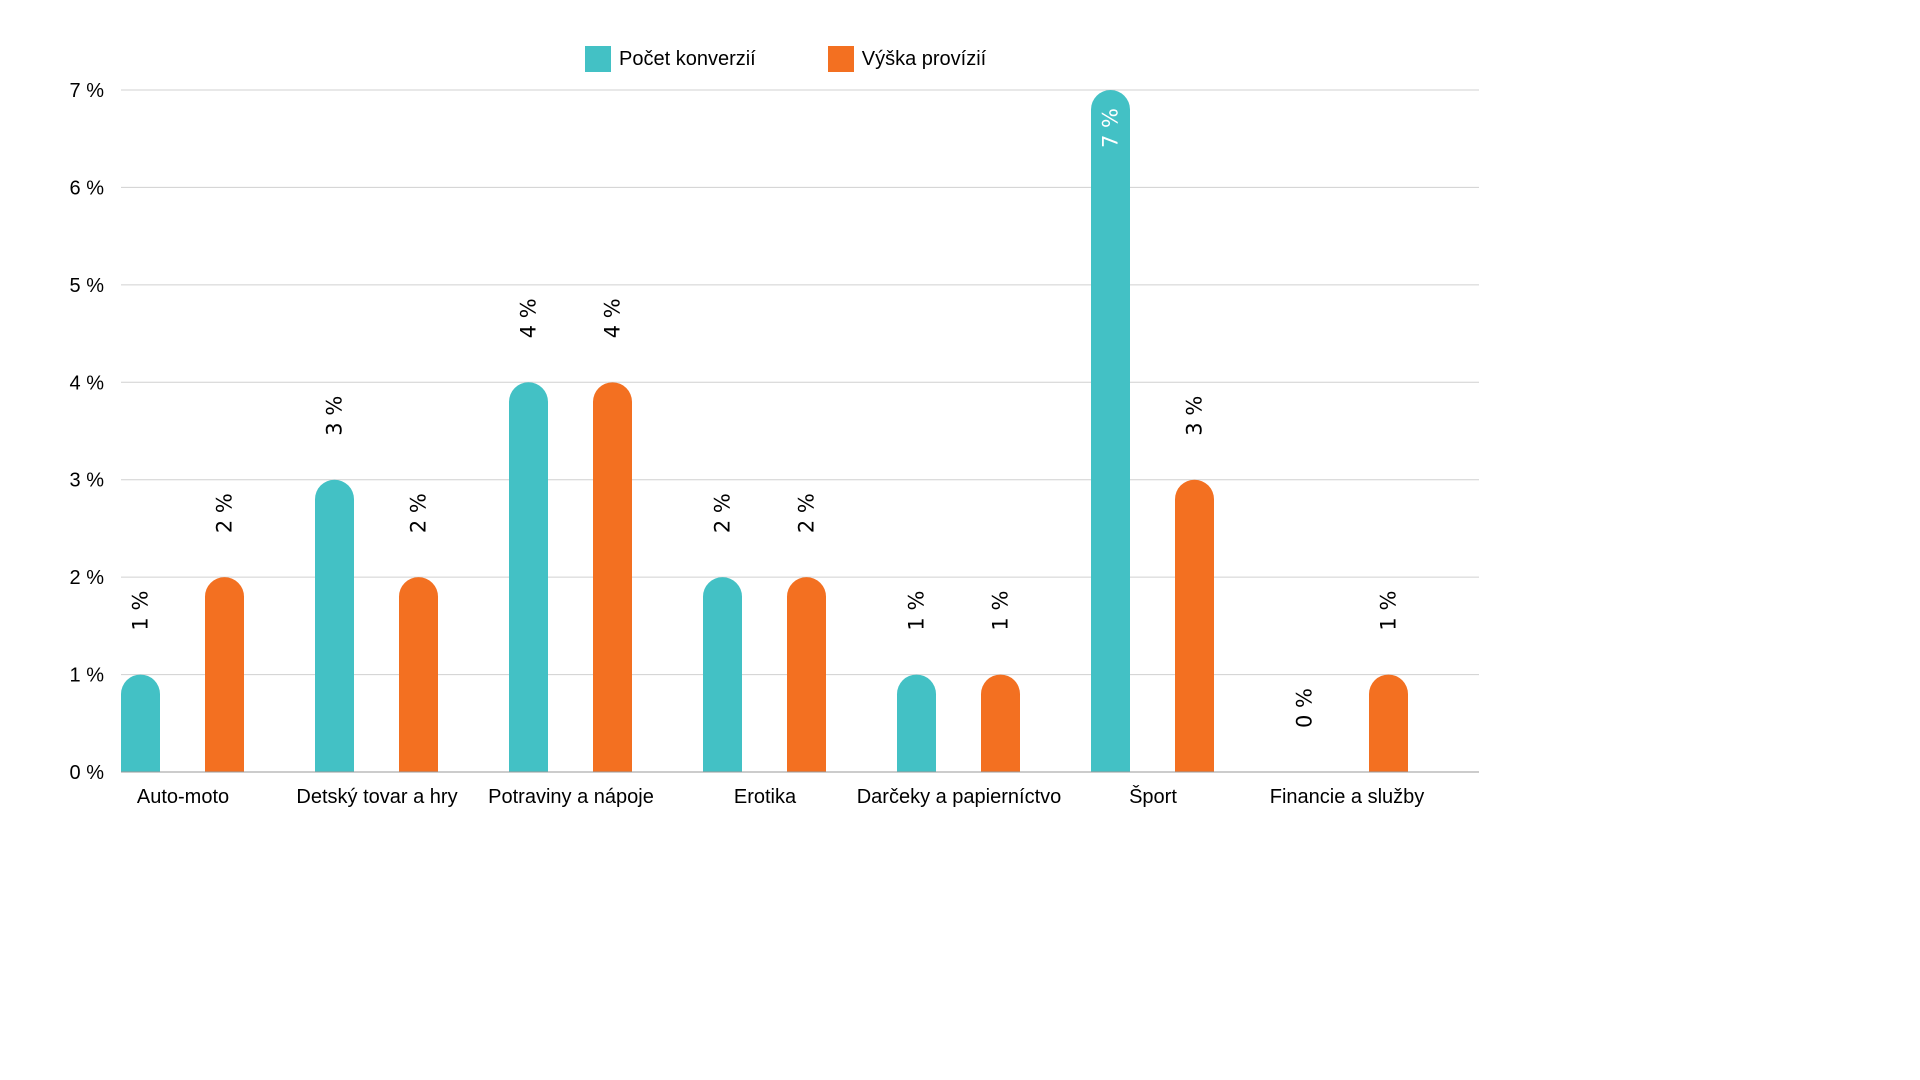  What do you see at coordinates (959, 797) in the screenshot?
I see `x-tick-label: Darčeky a papierníctvo` at bounding box center [959, 797].